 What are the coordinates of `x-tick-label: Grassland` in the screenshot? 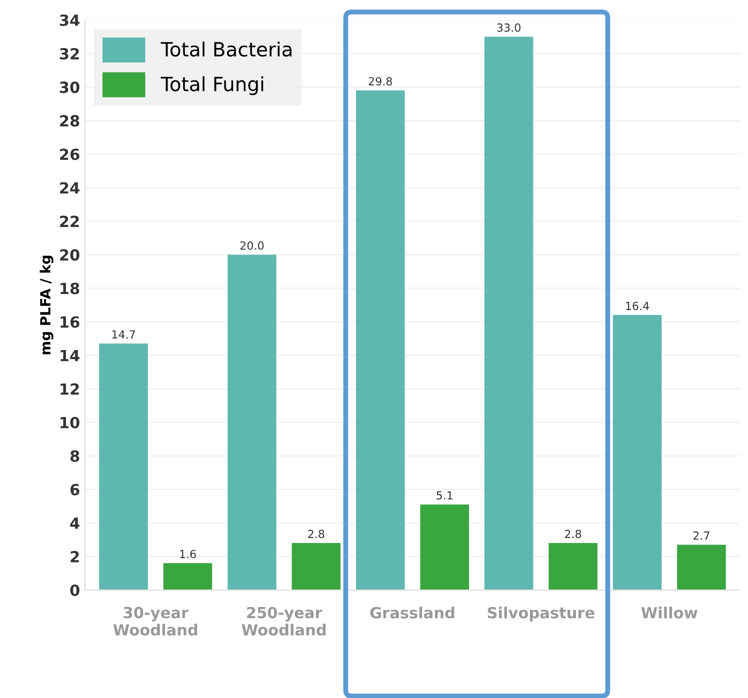 It's located at (412, 612).